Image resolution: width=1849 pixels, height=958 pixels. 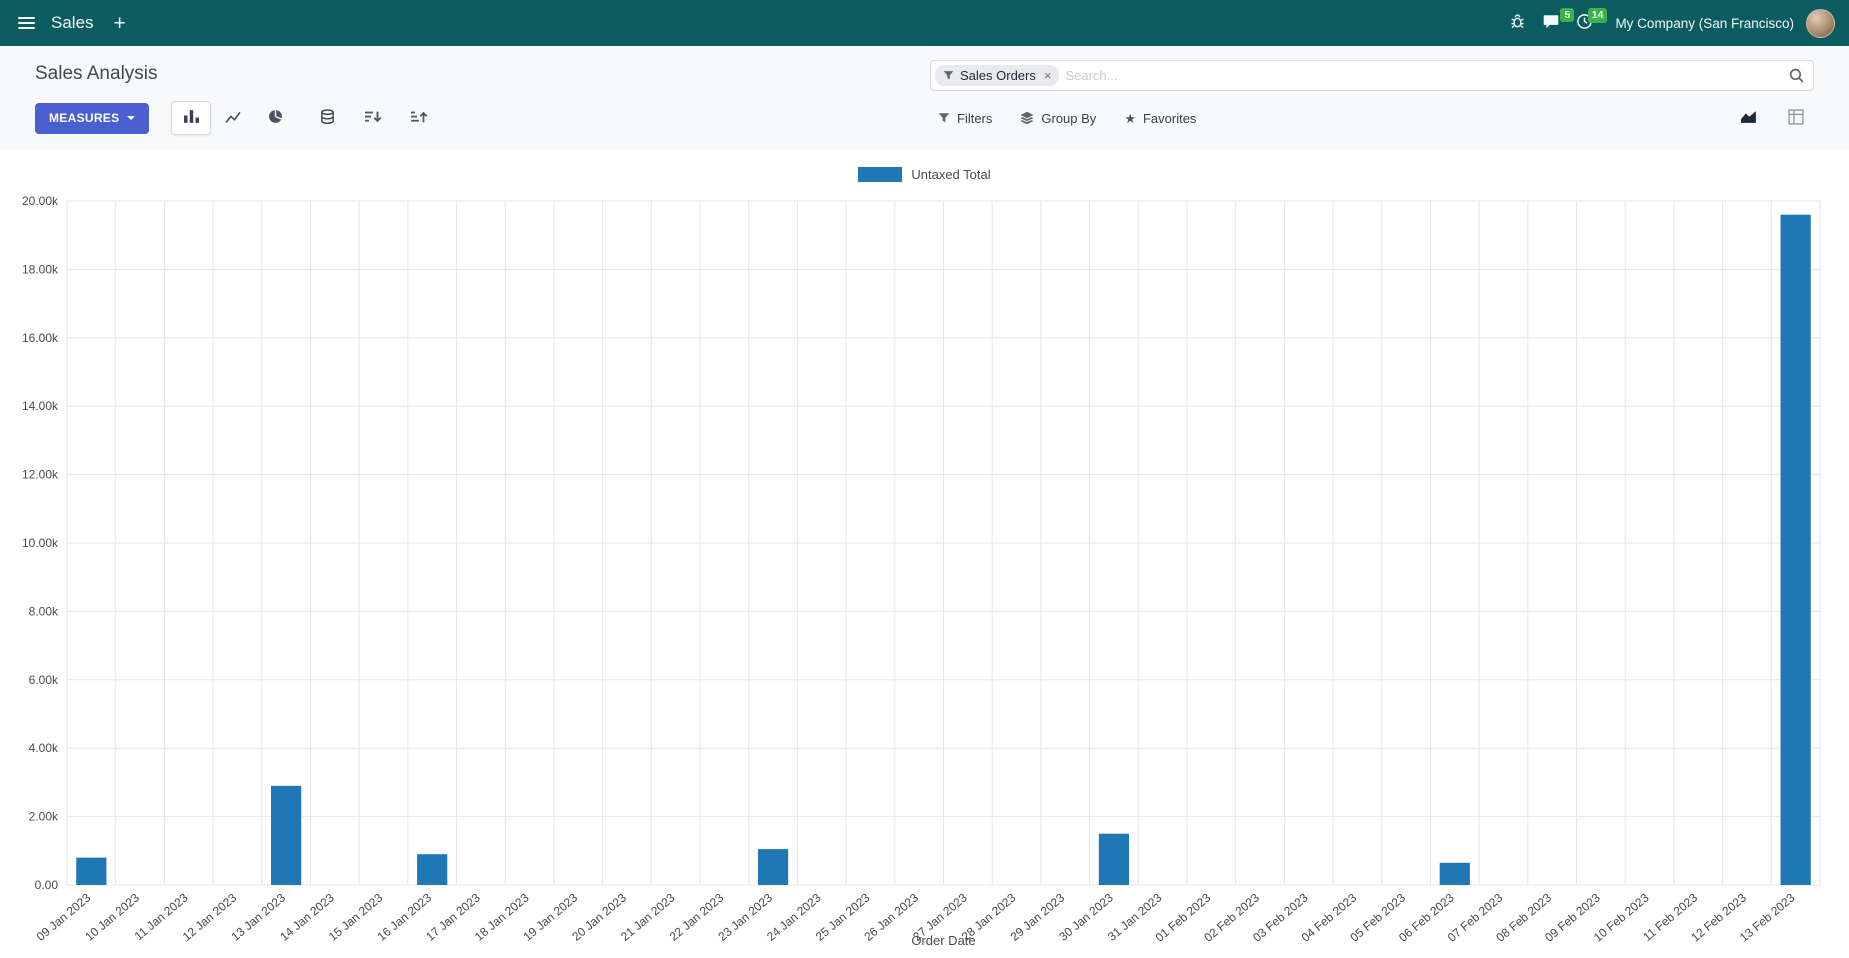 What do you see at coordinates (40, 406) in the screenshot?
I see `y-tick-label: 14.00k` at bounding box center [40, 406].